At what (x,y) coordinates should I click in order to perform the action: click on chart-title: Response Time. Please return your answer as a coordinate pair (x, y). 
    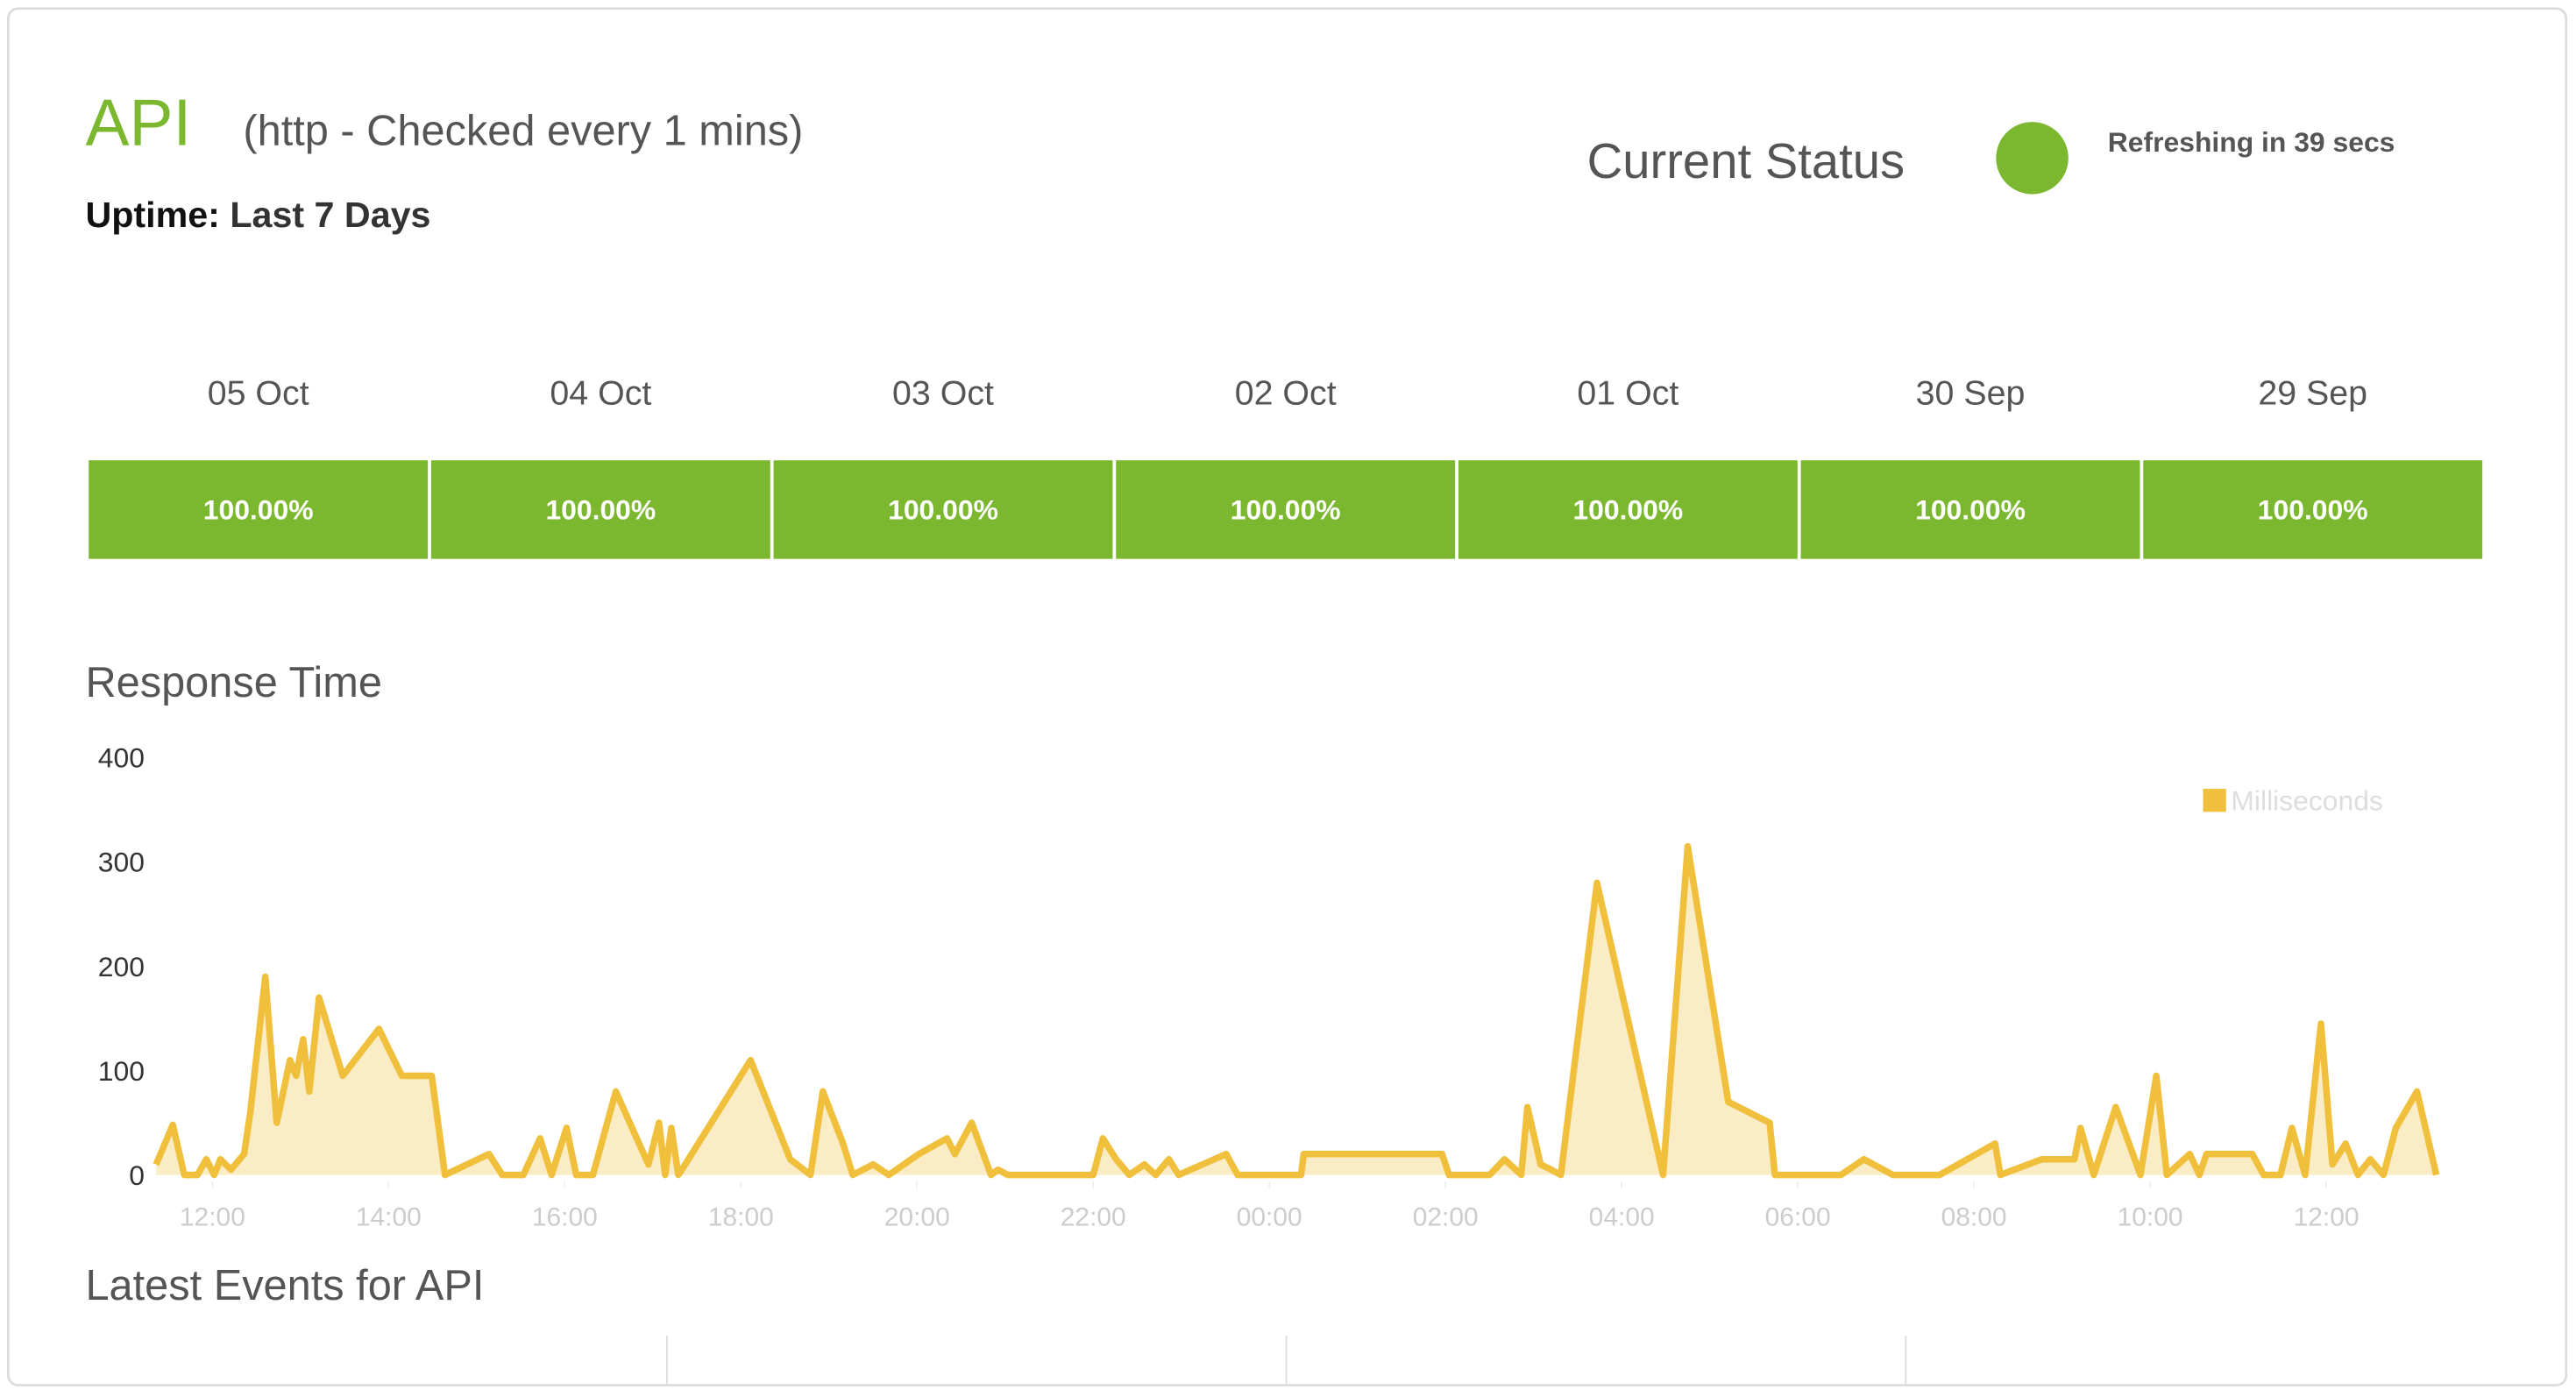
    Looking at the image, I should click on (234, 682).